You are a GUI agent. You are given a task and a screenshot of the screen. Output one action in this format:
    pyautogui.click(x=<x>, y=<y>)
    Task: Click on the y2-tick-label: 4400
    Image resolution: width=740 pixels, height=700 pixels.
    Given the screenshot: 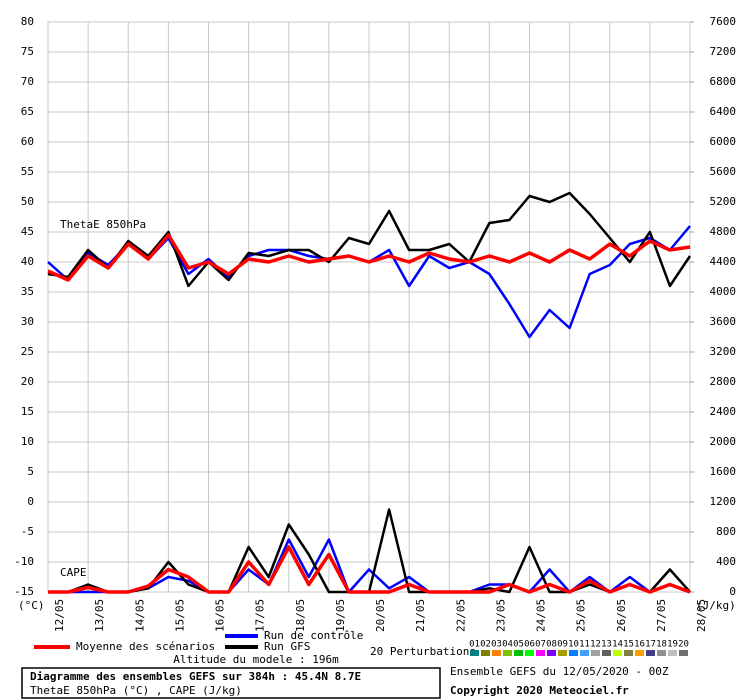 What is the action you would take?
    pyautogui.click(x=723, y=261)
    